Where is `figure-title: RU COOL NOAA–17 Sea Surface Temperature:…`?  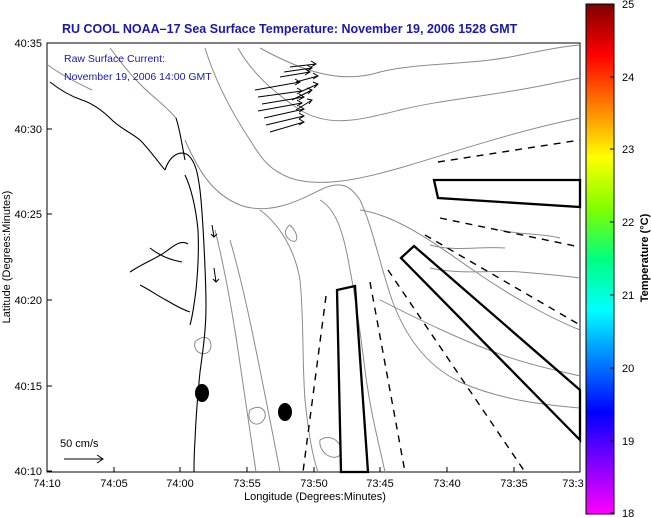
figure-title: RU COOL NOAA–17 Sea Surface Temperature:… is located at coordinates (290, 29).